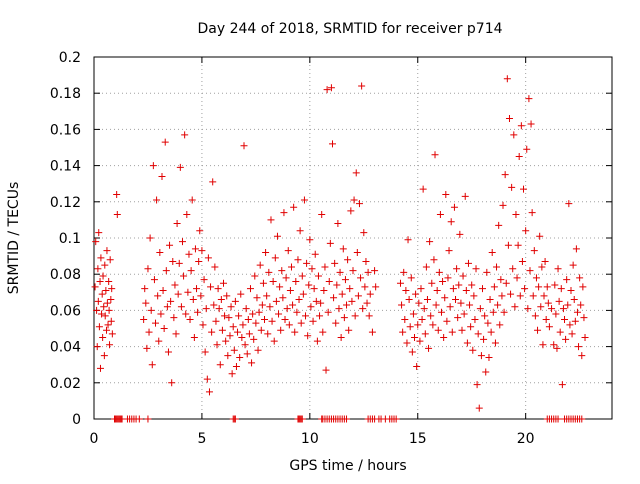  Describe the element at coordinates (65, 348) in the screenshot. I see `y-tick-label: 0.04` at that location.